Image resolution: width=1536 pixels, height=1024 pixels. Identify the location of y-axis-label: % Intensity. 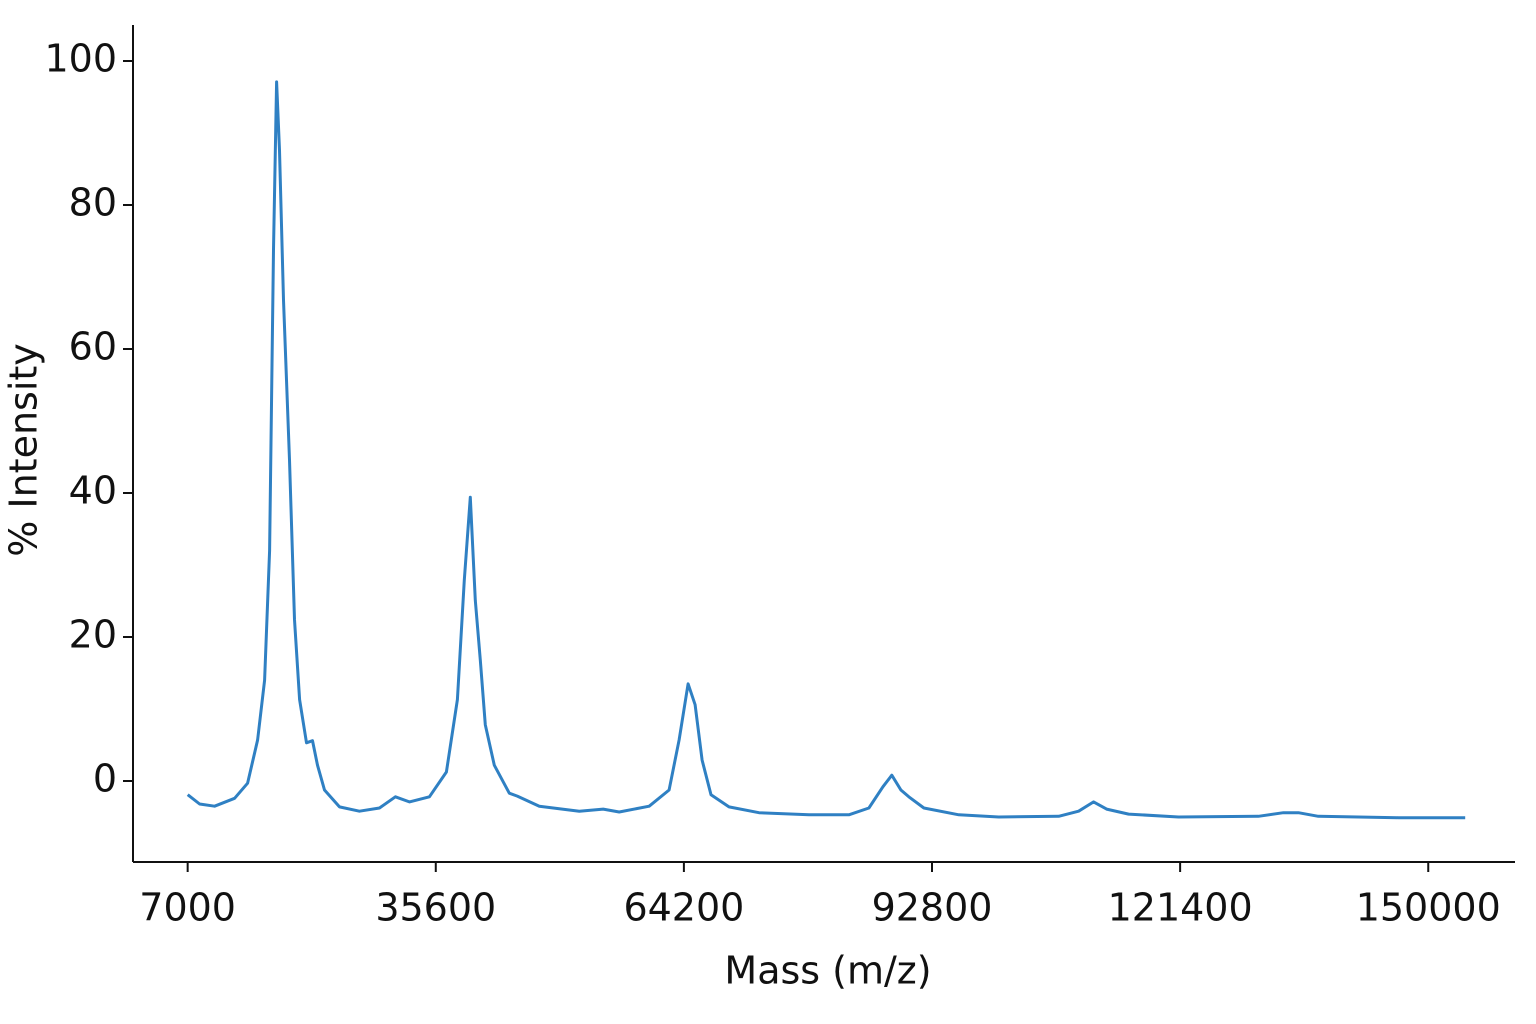
(24, 450).